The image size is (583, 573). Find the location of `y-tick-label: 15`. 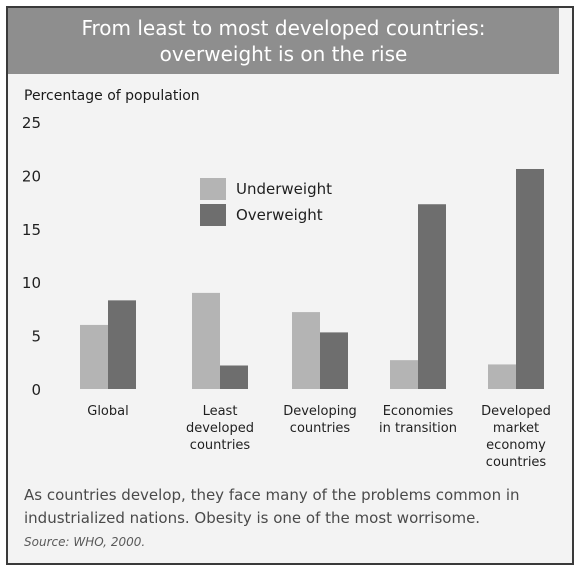

y-tick-label: 15 is located at coordinates (31, 230).